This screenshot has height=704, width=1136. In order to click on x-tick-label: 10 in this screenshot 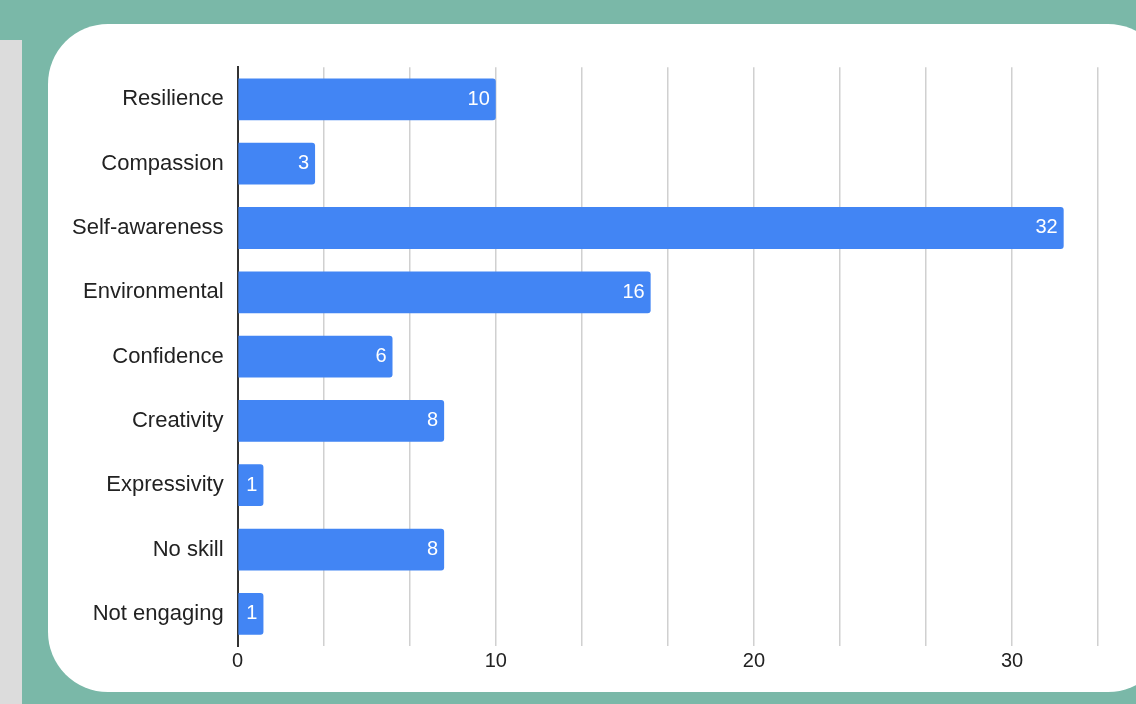, I will do `click(495, 659)`.